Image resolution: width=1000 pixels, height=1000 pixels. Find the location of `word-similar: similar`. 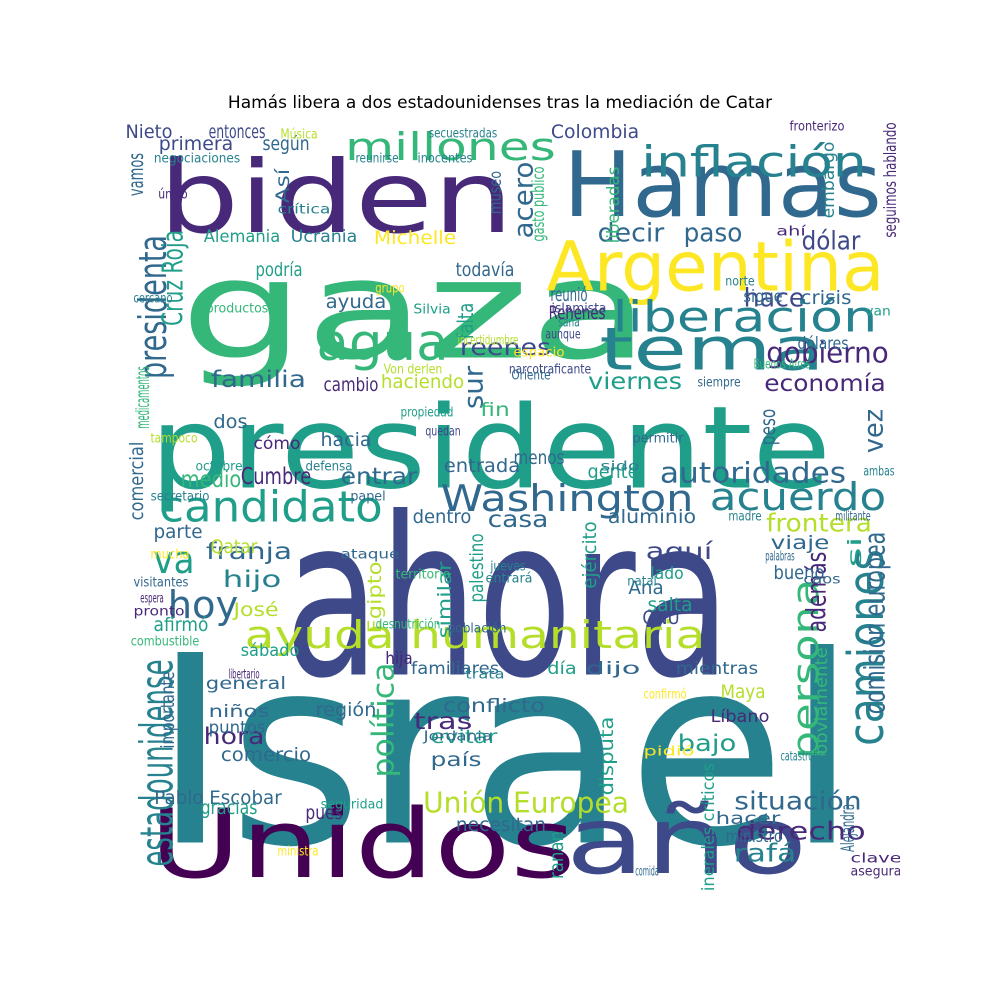

word-similar: similar is located at coordinates (445, 599).